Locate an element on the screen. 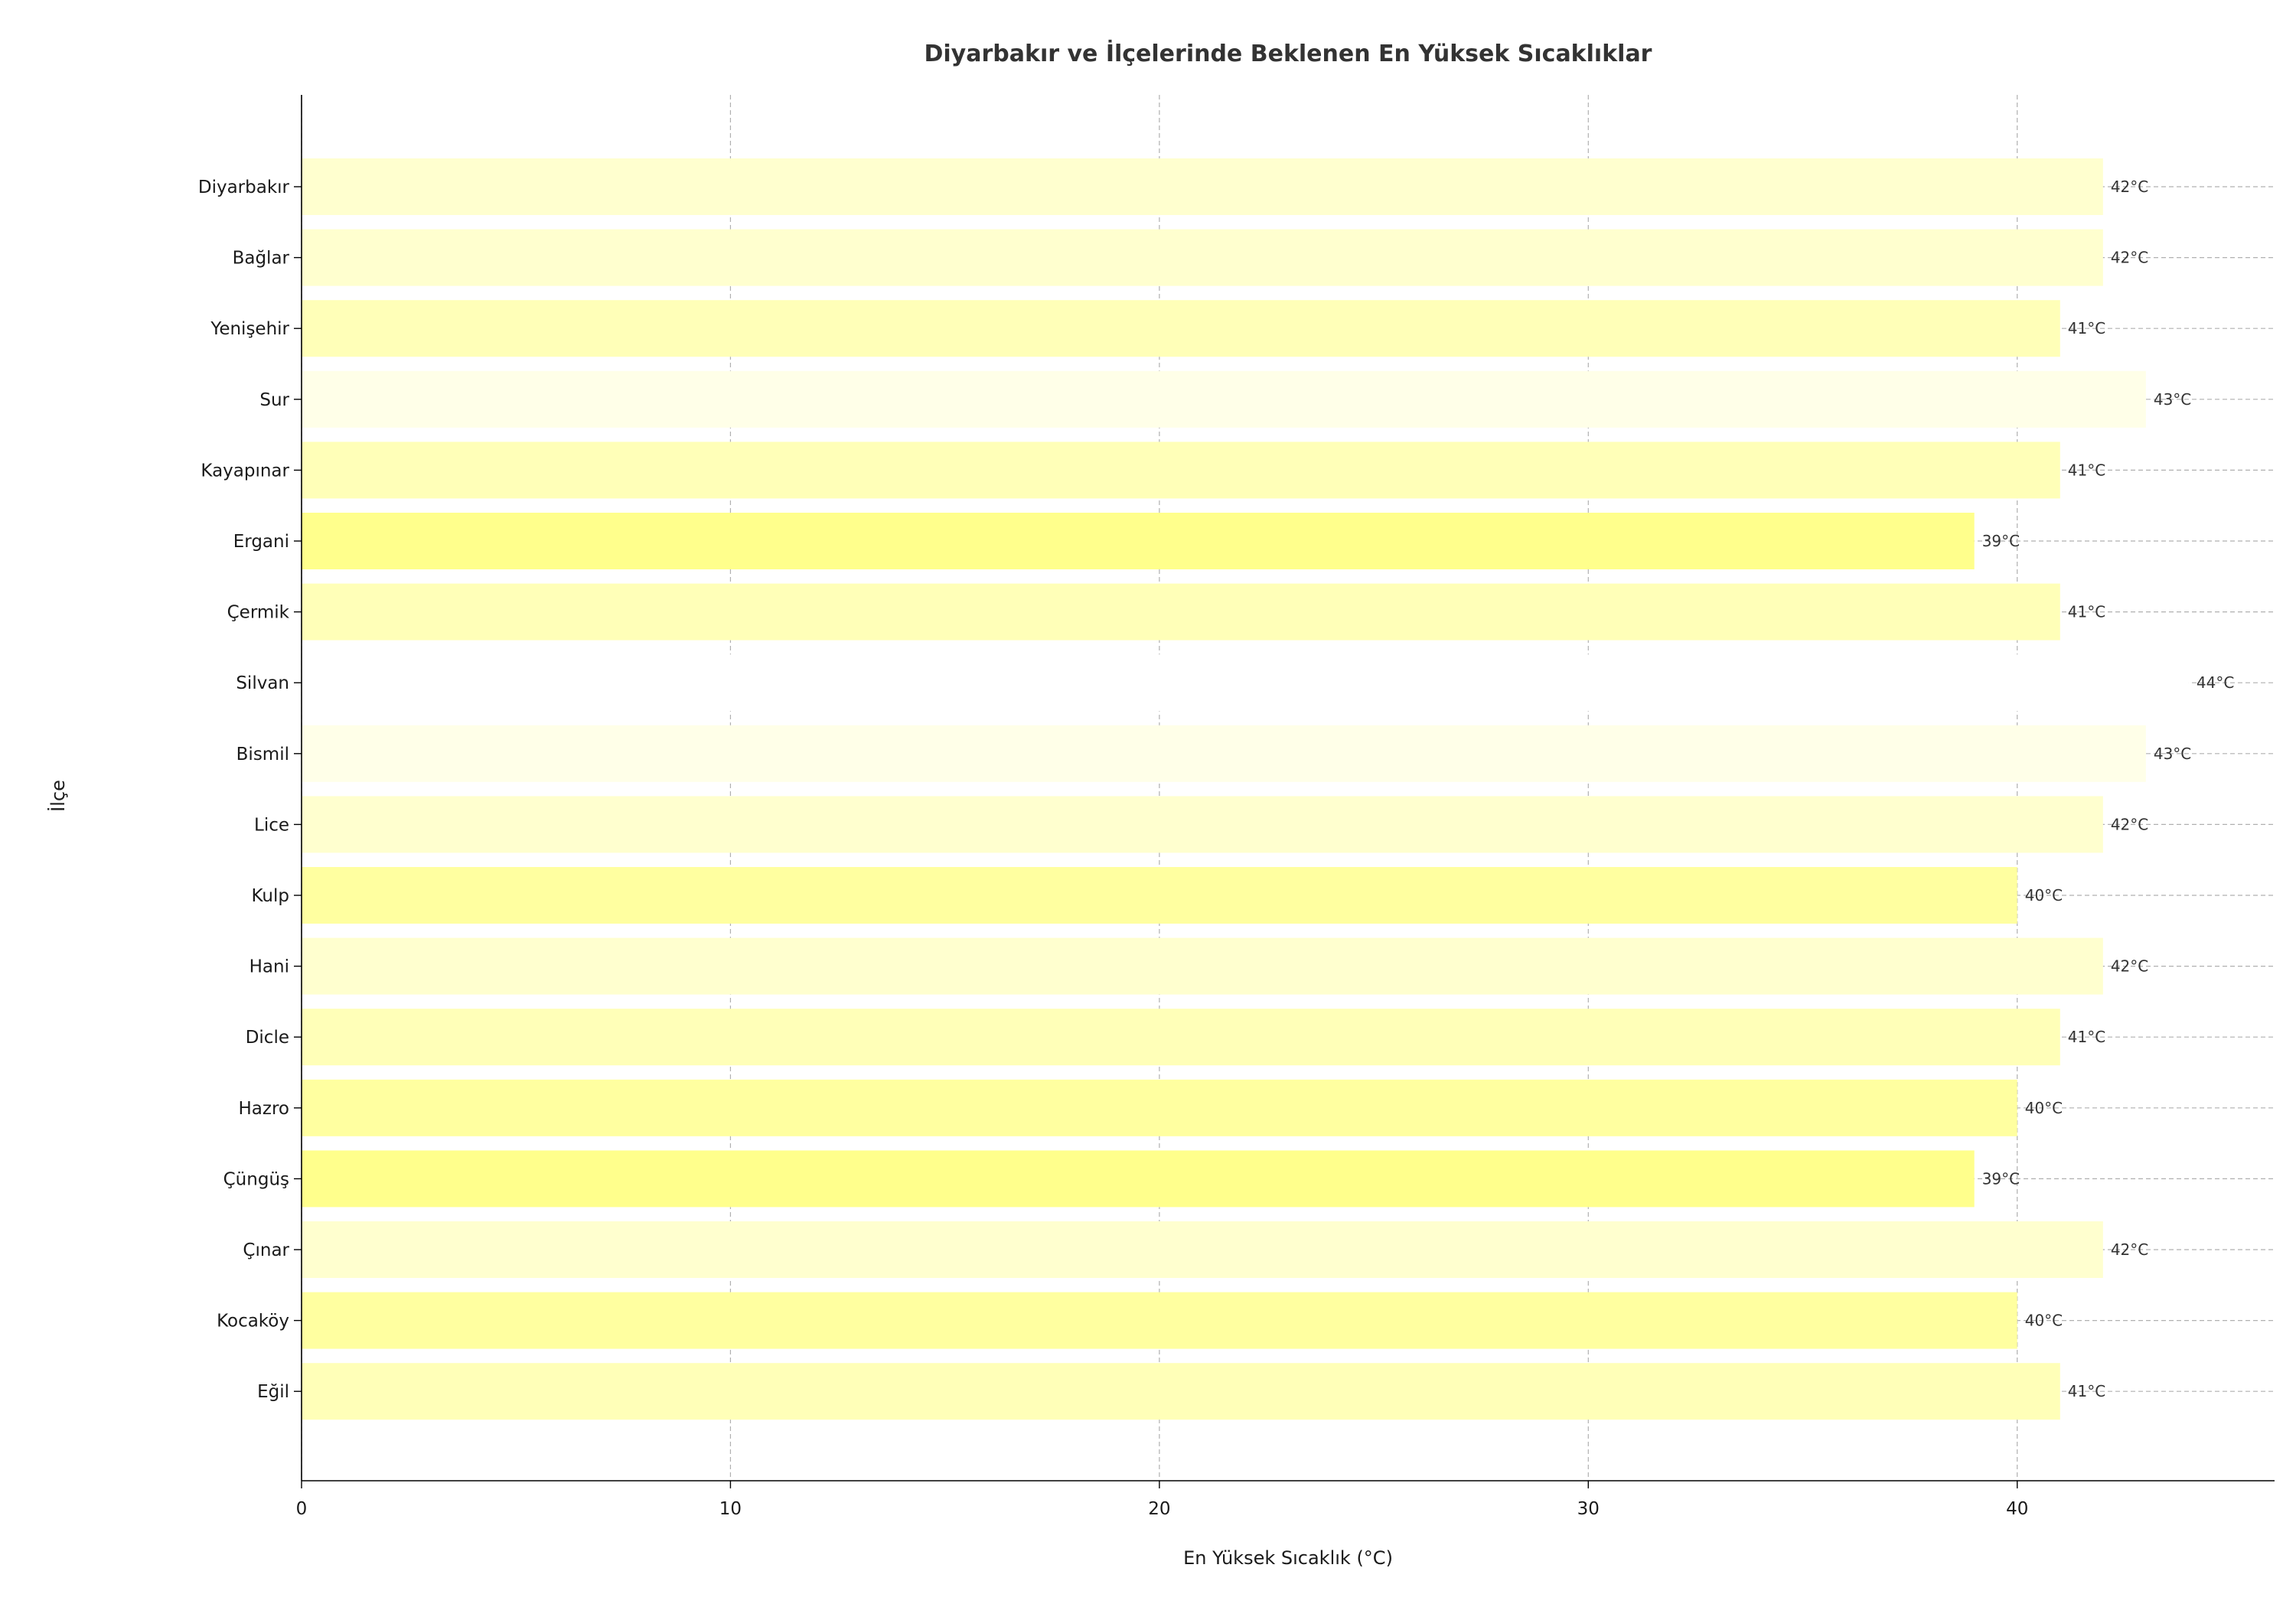 The image size is (2296, 1607). y-tick-label: Hazro is located at coordinates (264, 1109).